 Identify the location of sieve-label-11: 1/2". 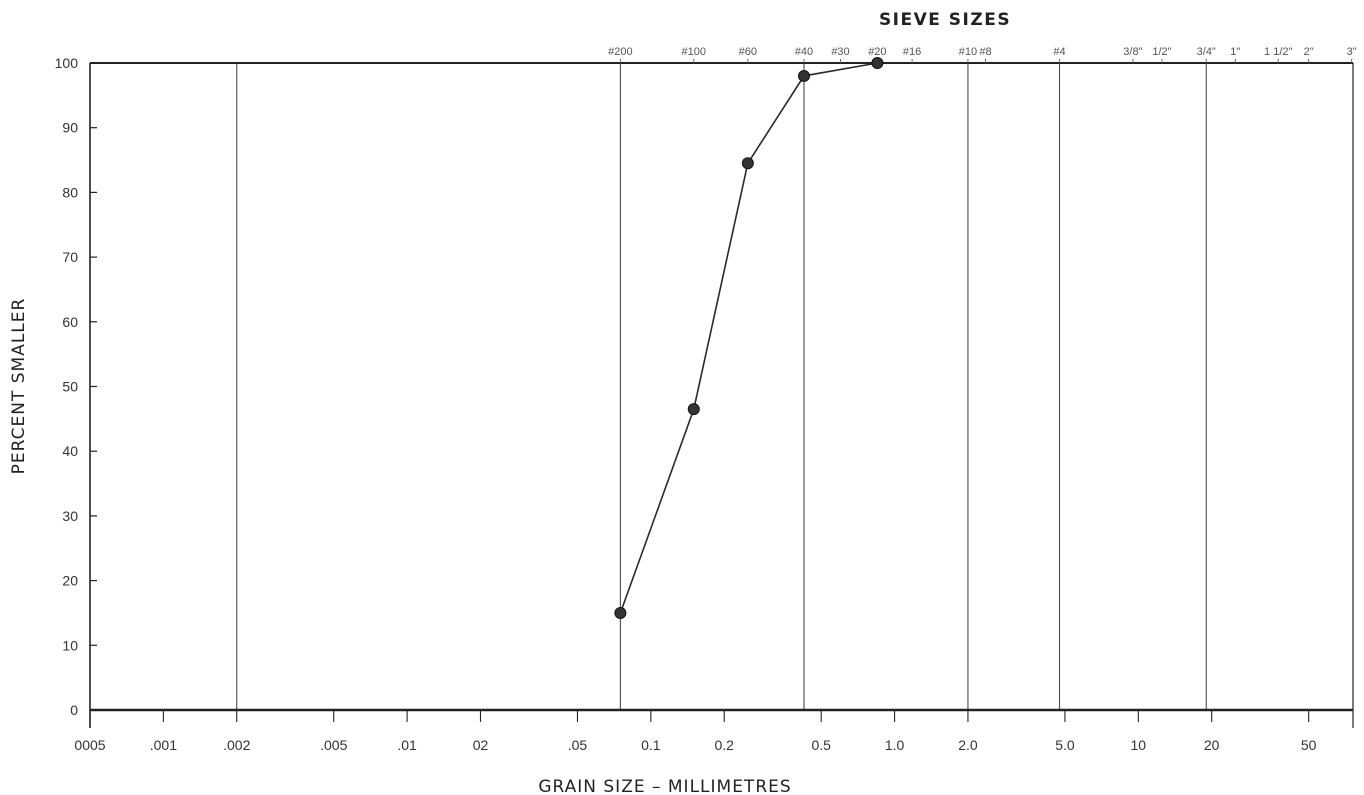
(1161, 52).